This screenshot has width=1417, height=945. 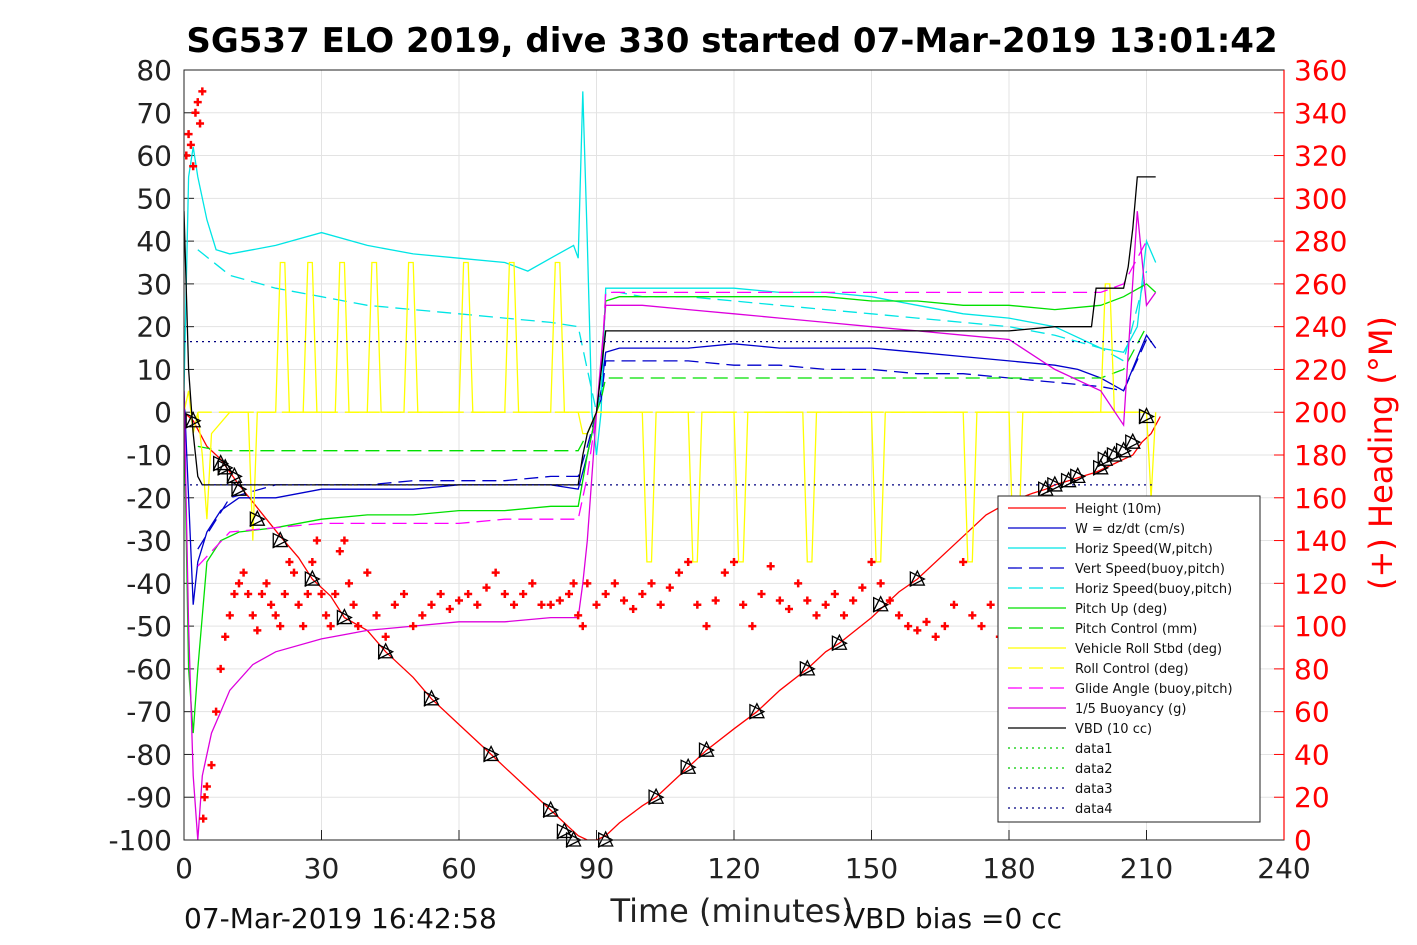 What do you see at coordinates (1320, 369) in the screenshot?
I see `y2-tick-label: 220` at bounding box center [1320, 369].